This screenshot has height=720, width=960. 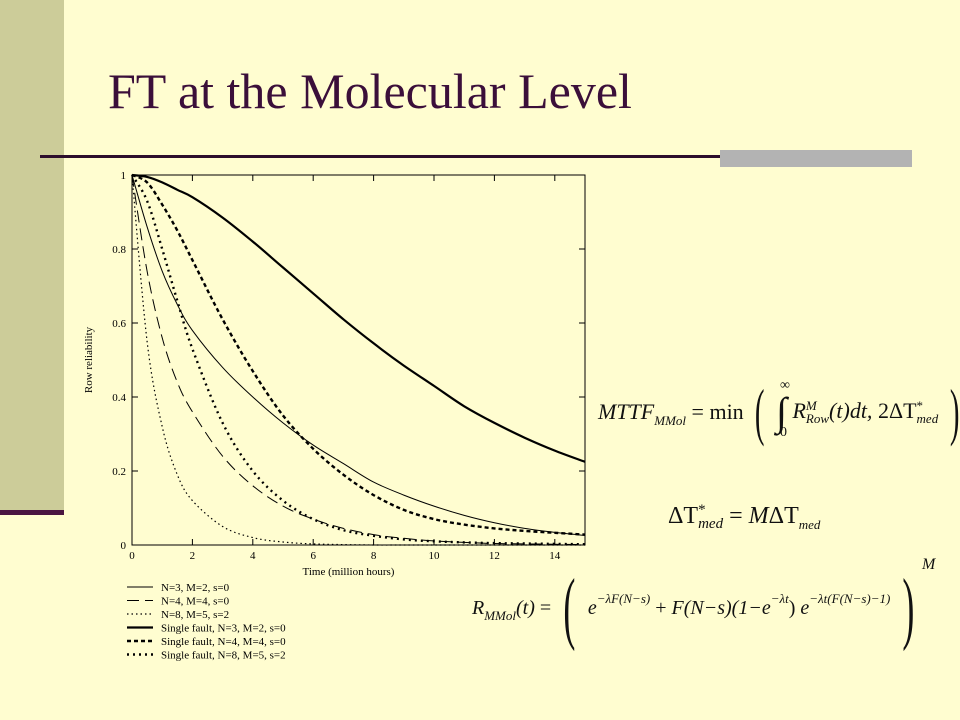 I want to click on rel-lhs-sub: MMol, so click(x=500, y=615).